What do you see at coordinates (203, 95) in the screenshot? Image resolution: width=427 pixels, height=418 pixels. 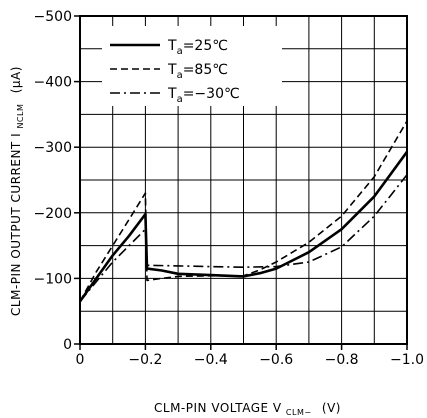 I see `legend-label: Ta=−30℃` at bounding box center [203, 95].